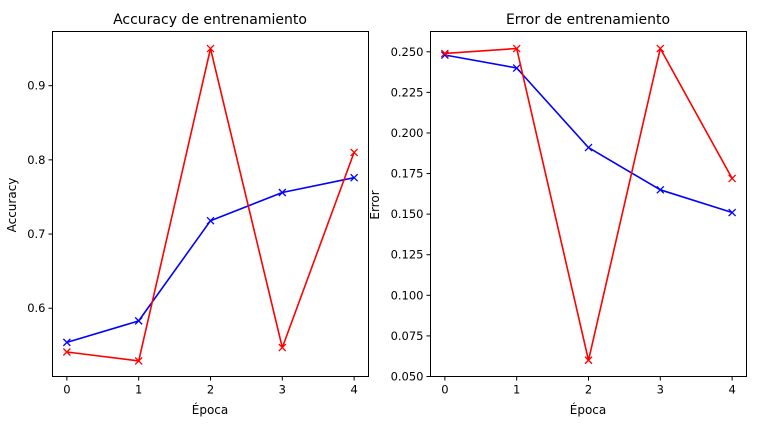  I want to click on accuracy-x-tick-label: 1, so click(138, 390).